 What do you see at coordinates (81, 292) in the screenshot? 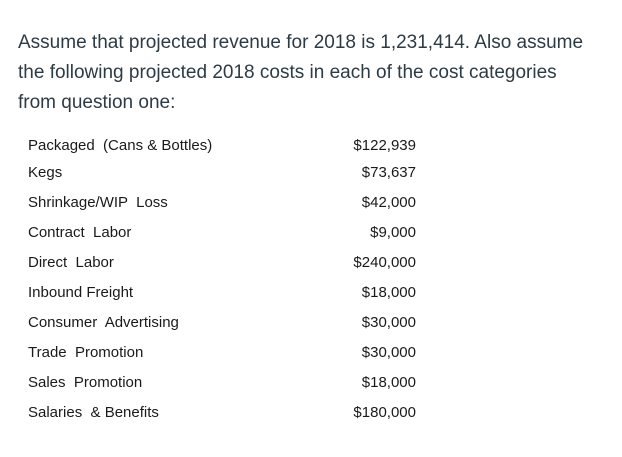
I see `cost-label: Inbound Freight` at bounding box center [81, 292].